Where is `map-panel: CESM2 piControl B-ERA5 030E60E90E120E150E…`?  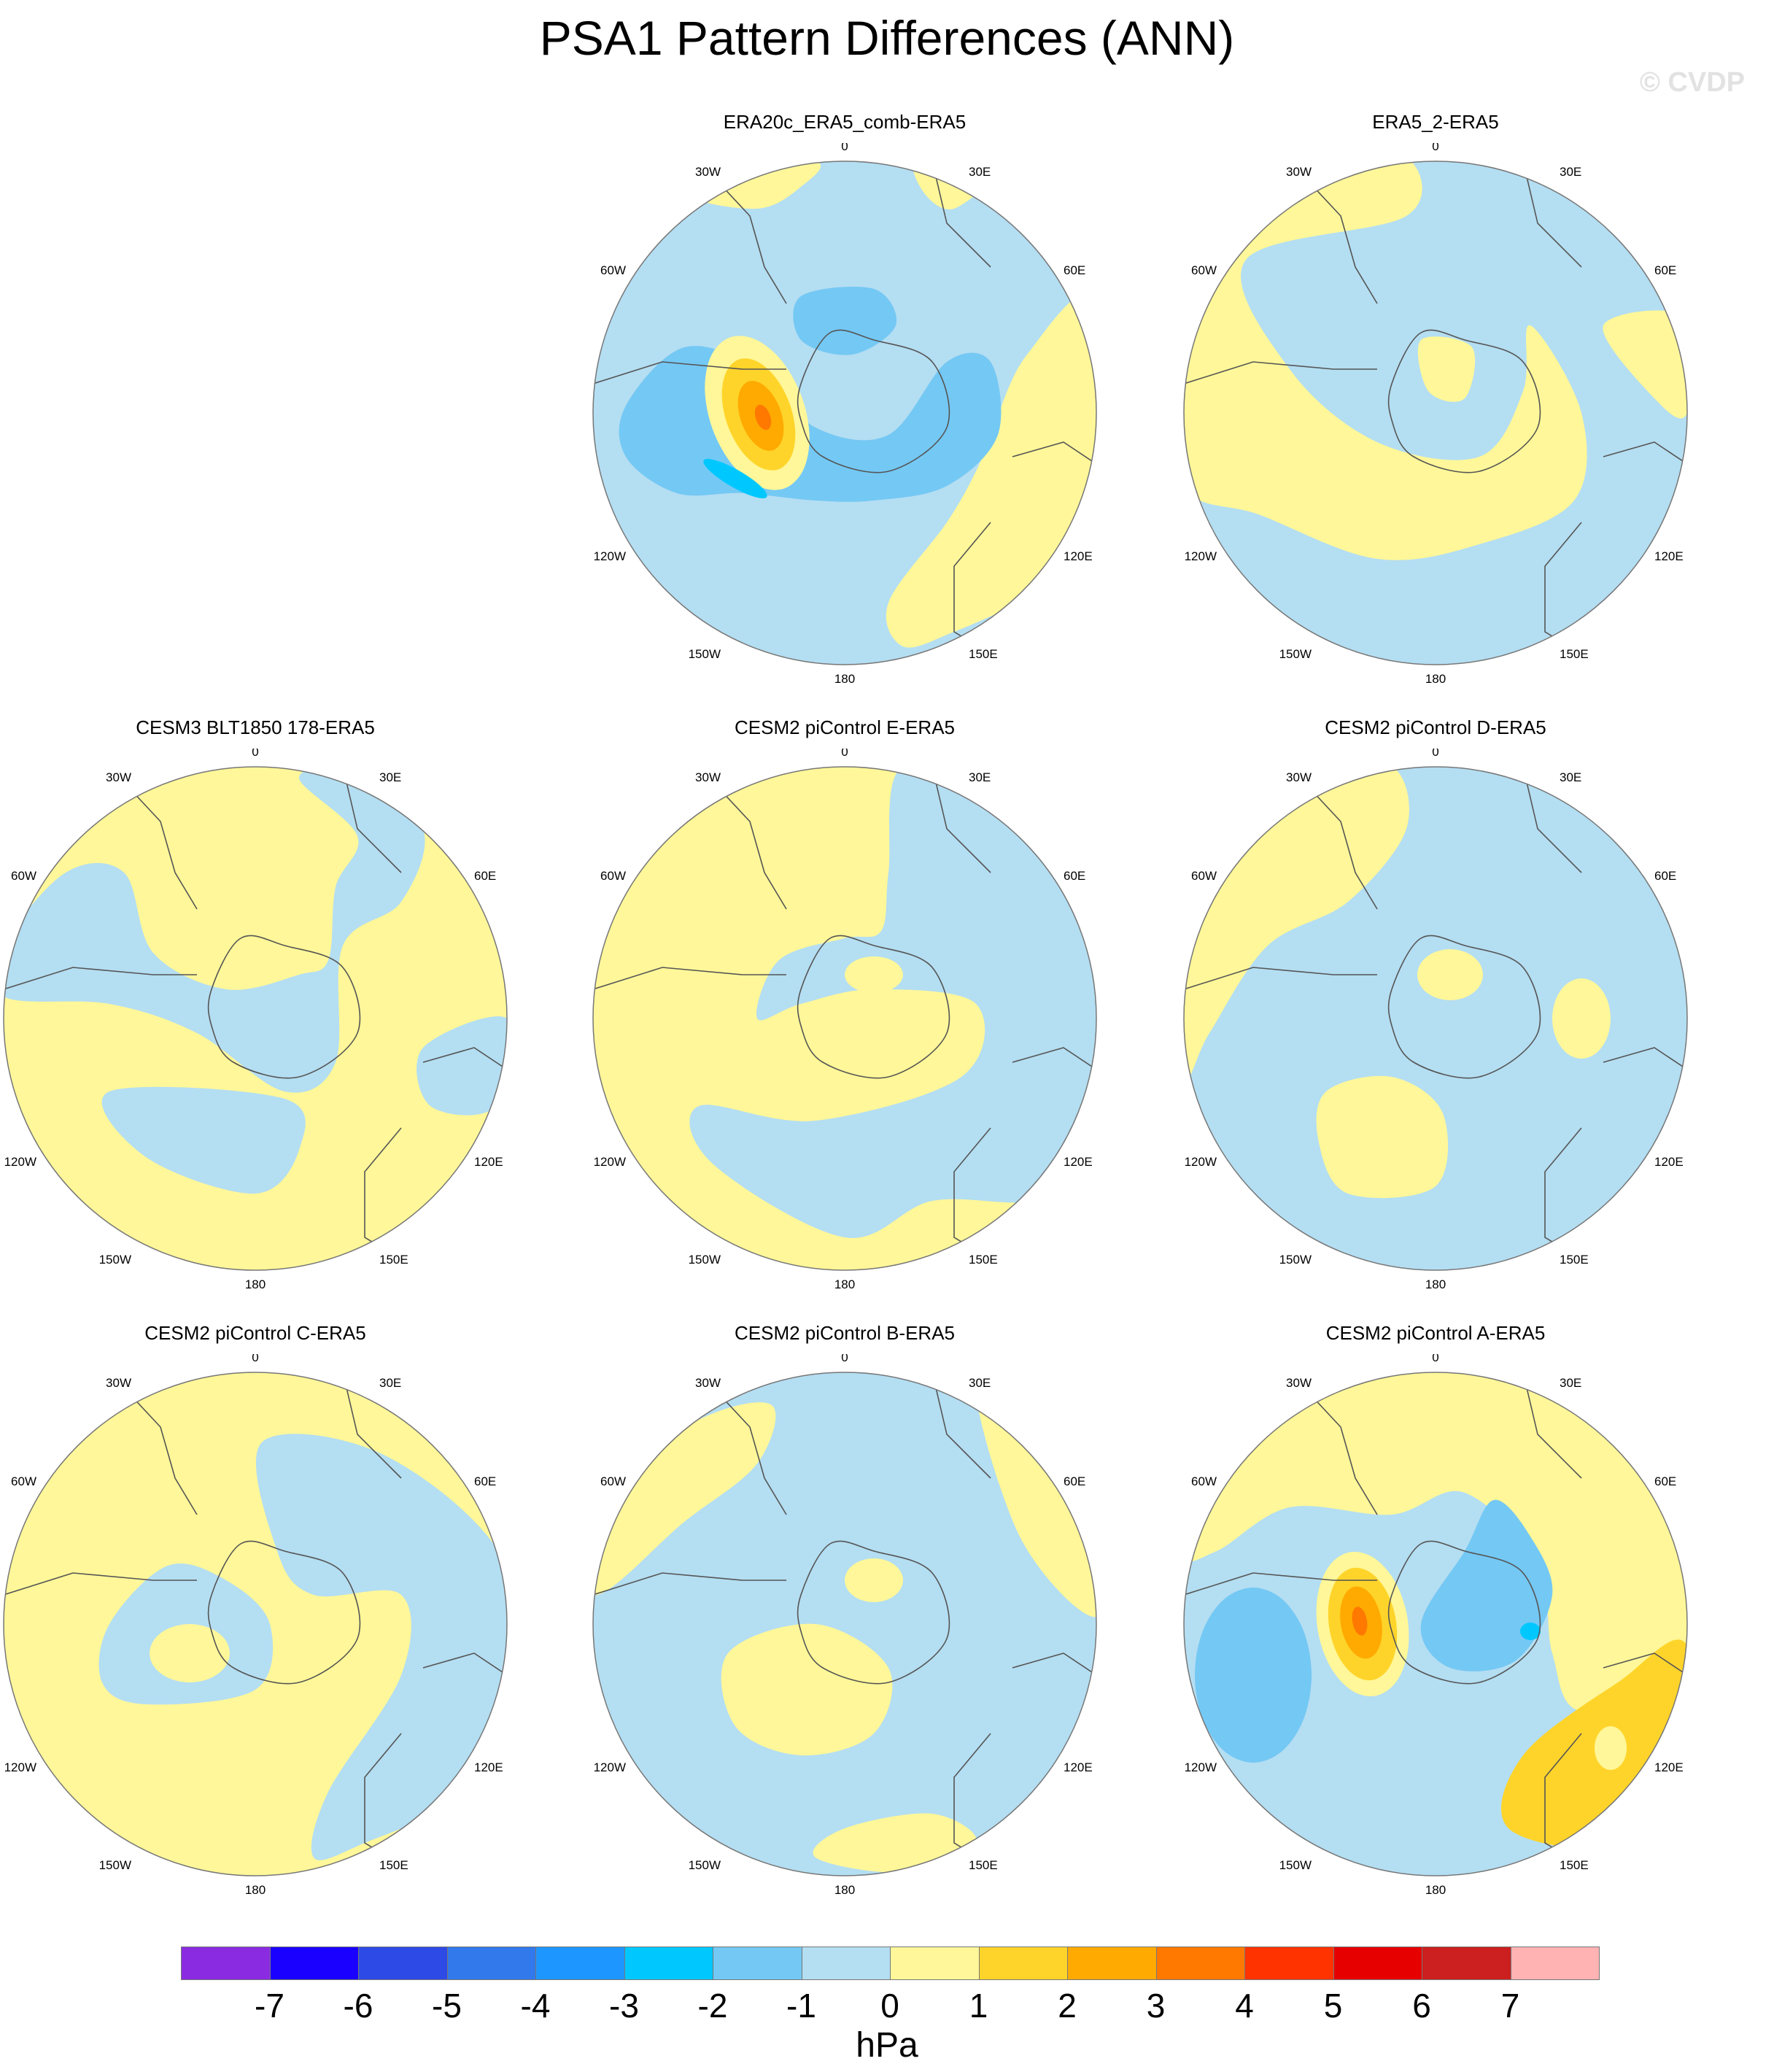 map-panel: CESM2 piControl B-ERA5 030E60E90E120E150E… is located at coordinates (844, 1608).